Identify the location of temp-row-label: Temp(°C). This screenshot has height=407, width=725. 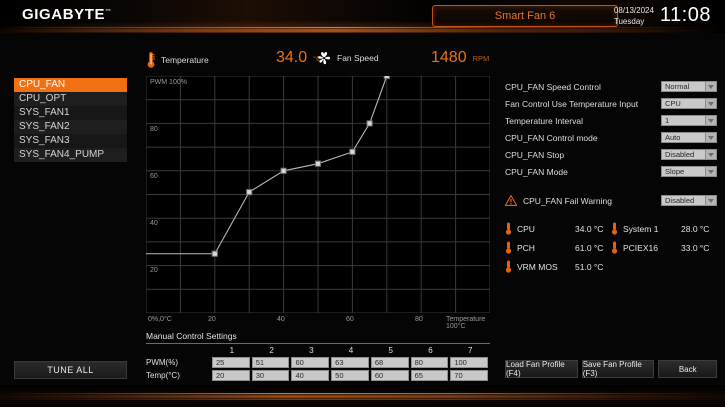
(163, 375).